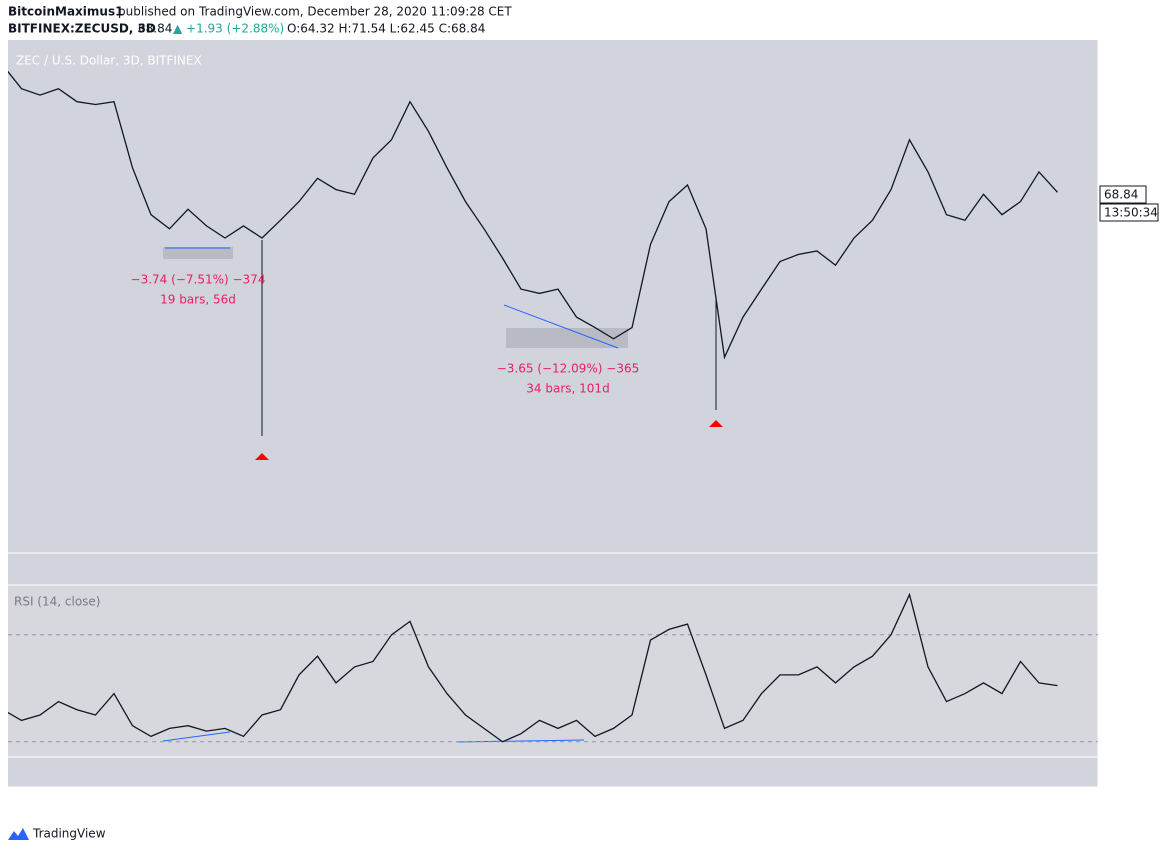 Image resolution: width=1171 pixels, height=852 pixels. Describe the element at coordinates (1124, 76) in the screenshot. I see `y-tick-label: 140.00` at that location.